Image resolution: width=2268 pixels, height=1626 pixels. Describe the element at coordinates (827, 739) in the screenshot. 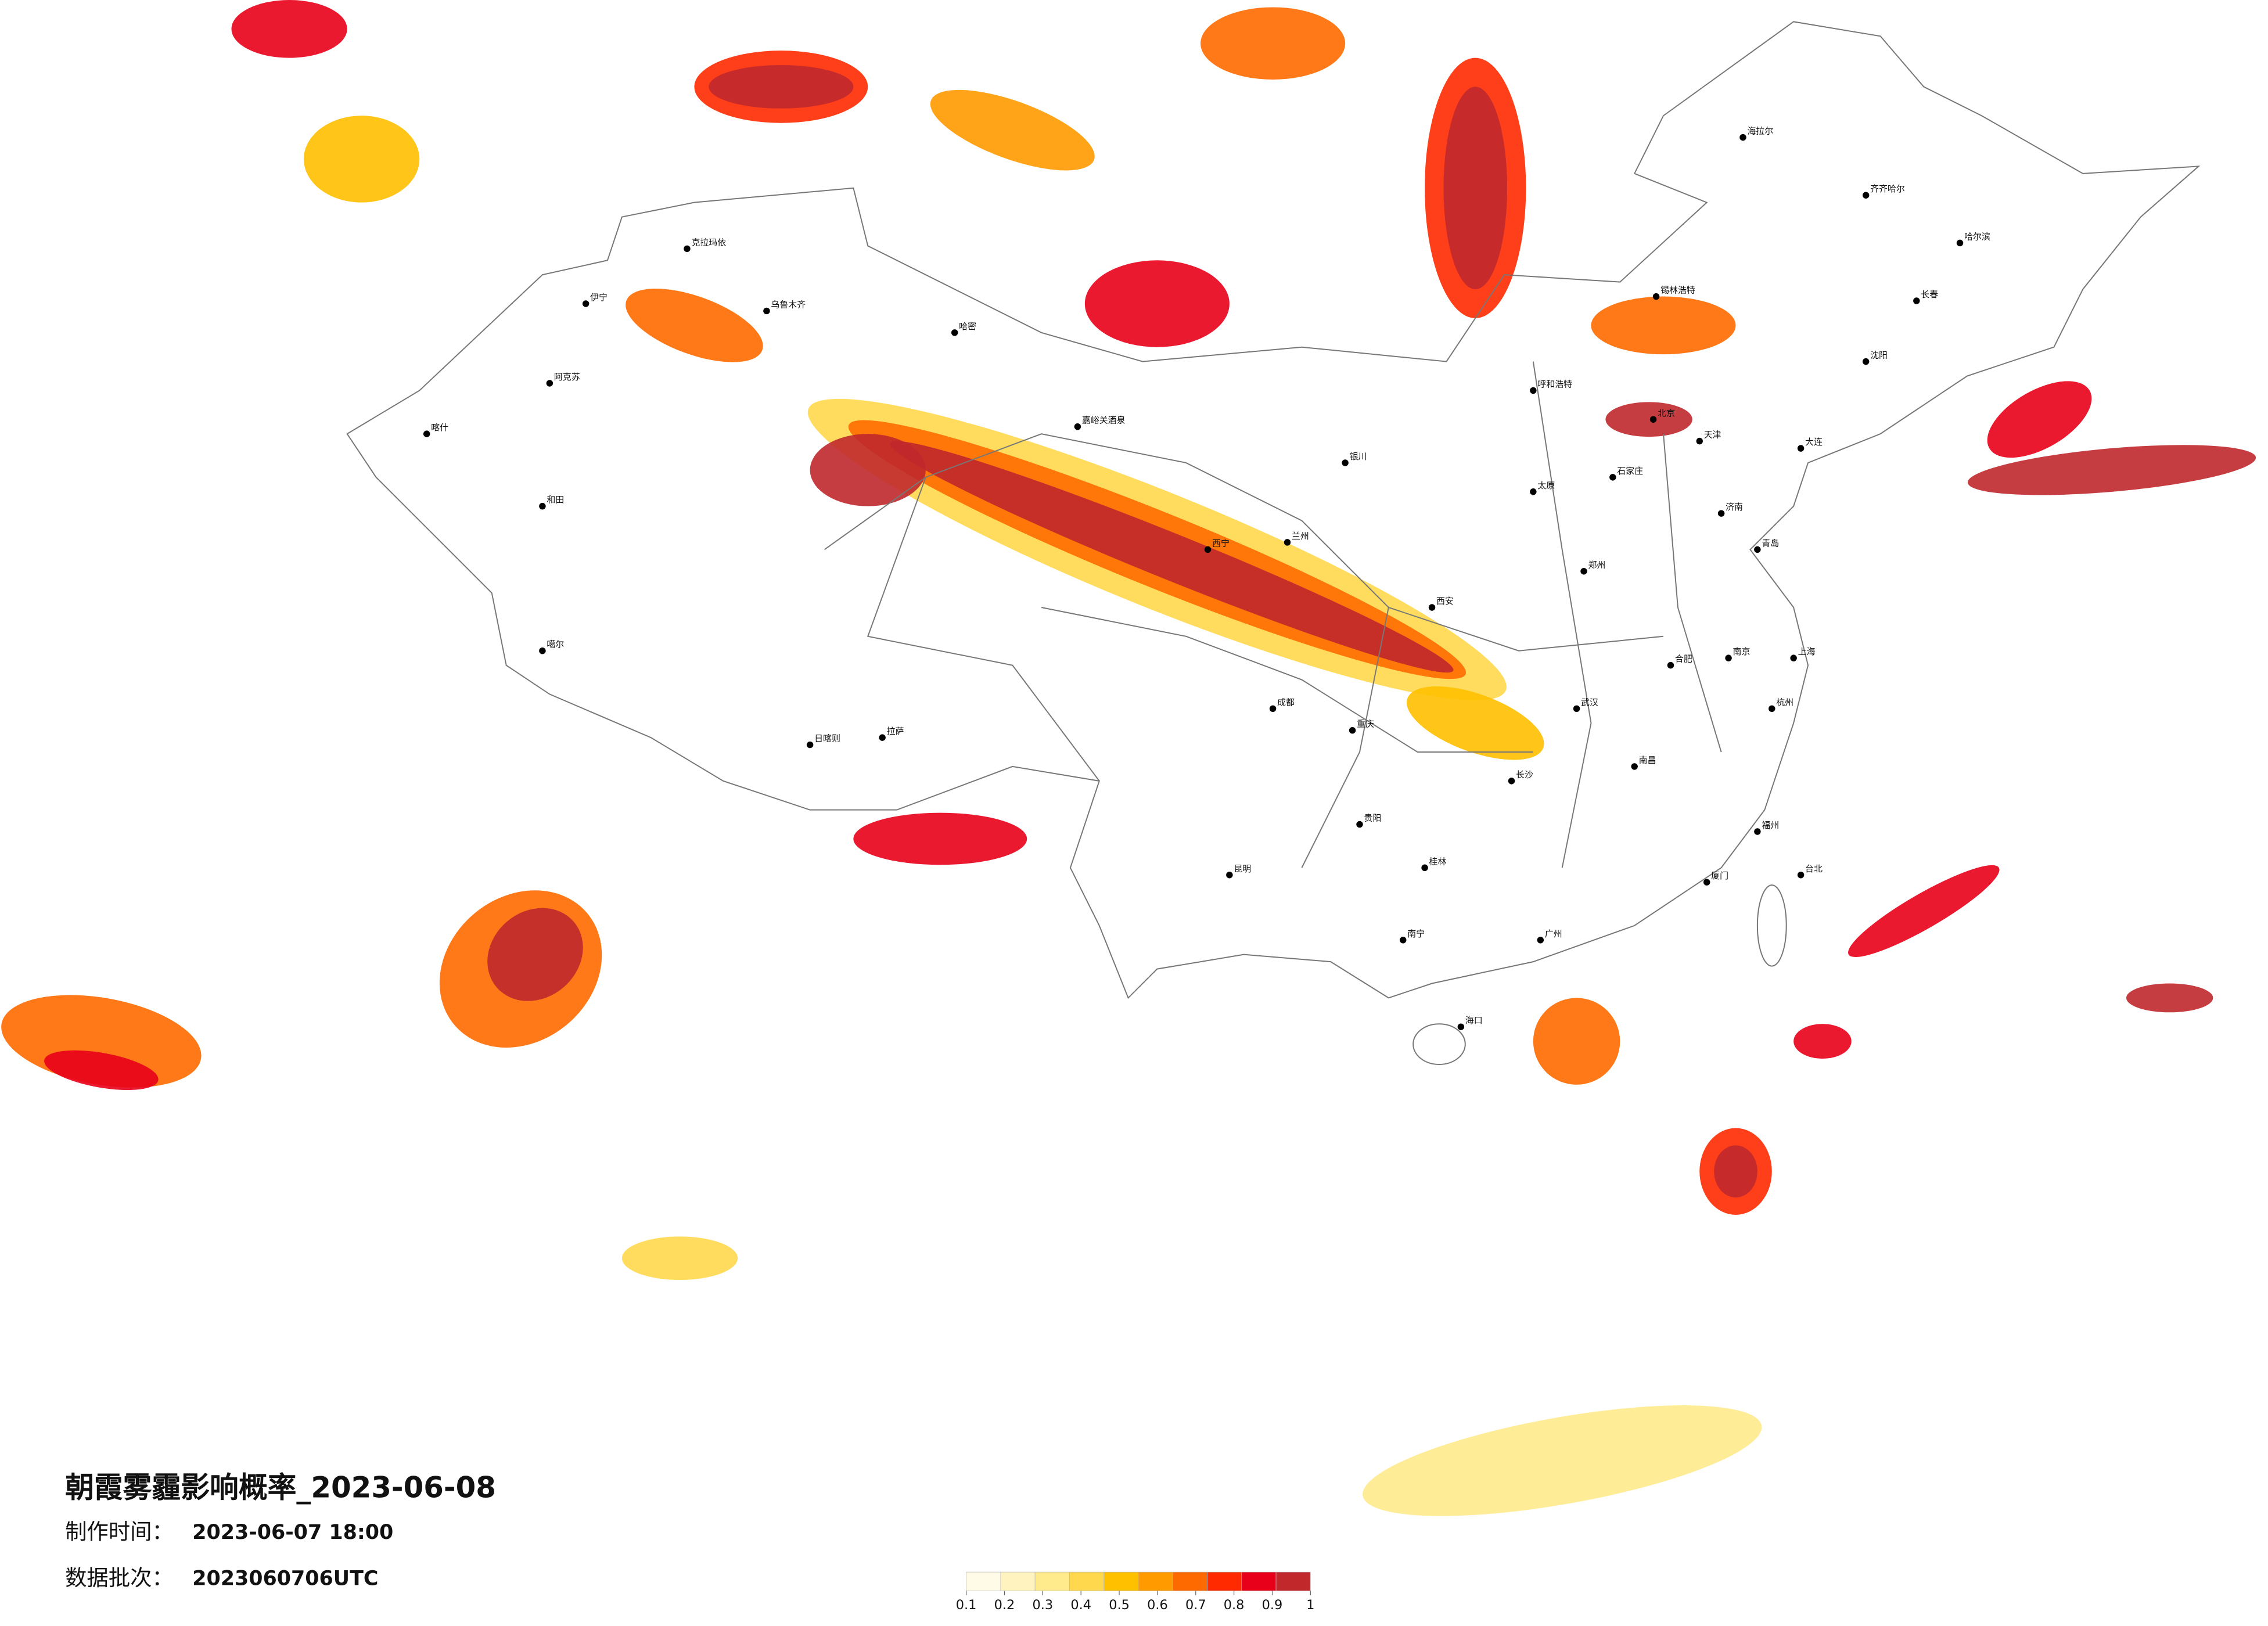

I see `city-label: 日喀则` at that location.